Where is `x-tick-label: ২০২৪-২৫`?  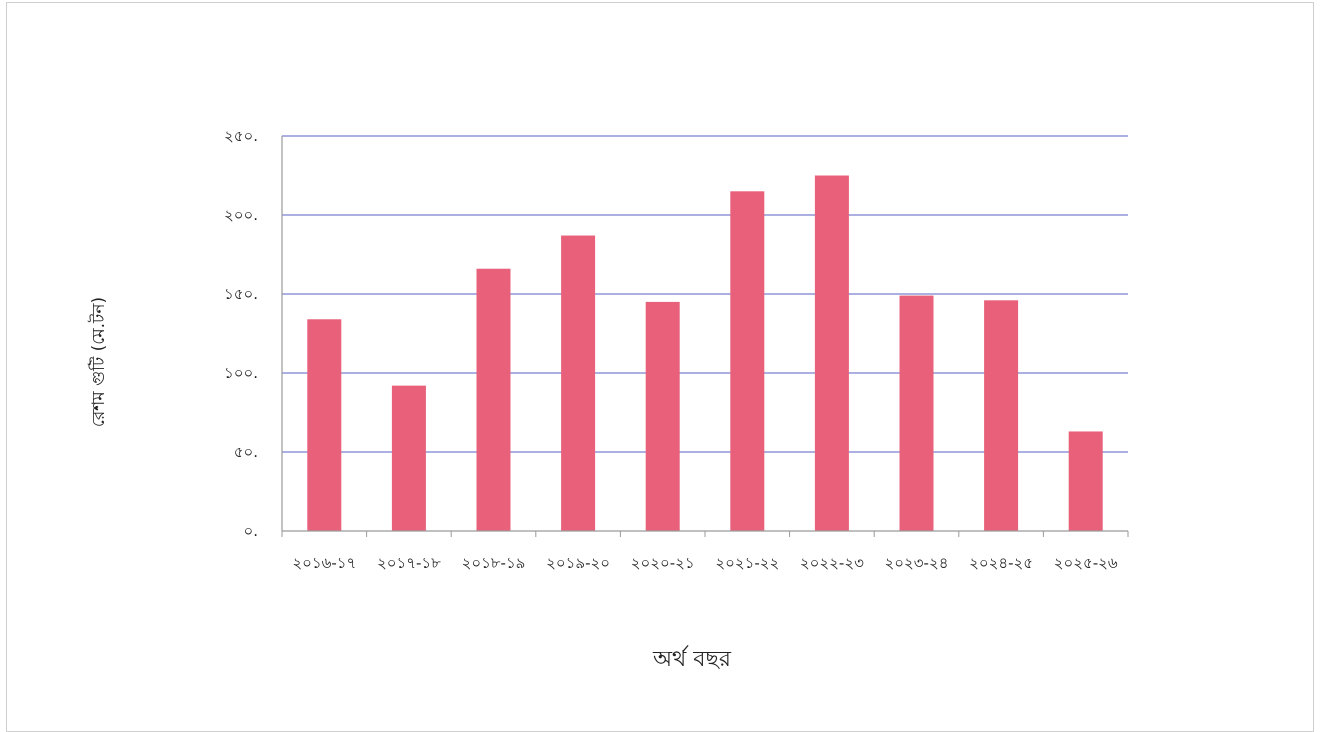 x-tick-label: ২০২৪-২৫ is located at coordinates (1001, 563).